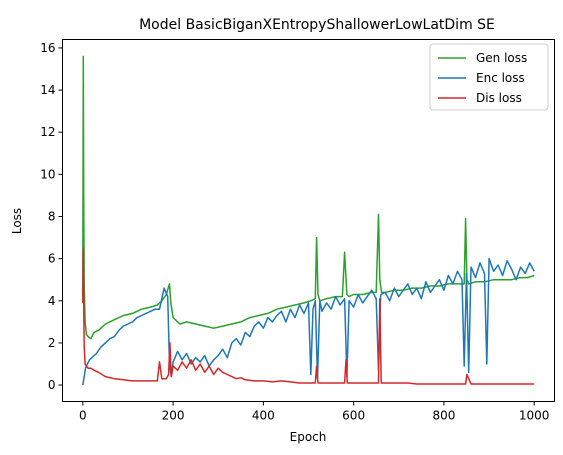 This screenshot has height=455, width=563. I want to click on y-tick-label: 10, so click(47, 174).